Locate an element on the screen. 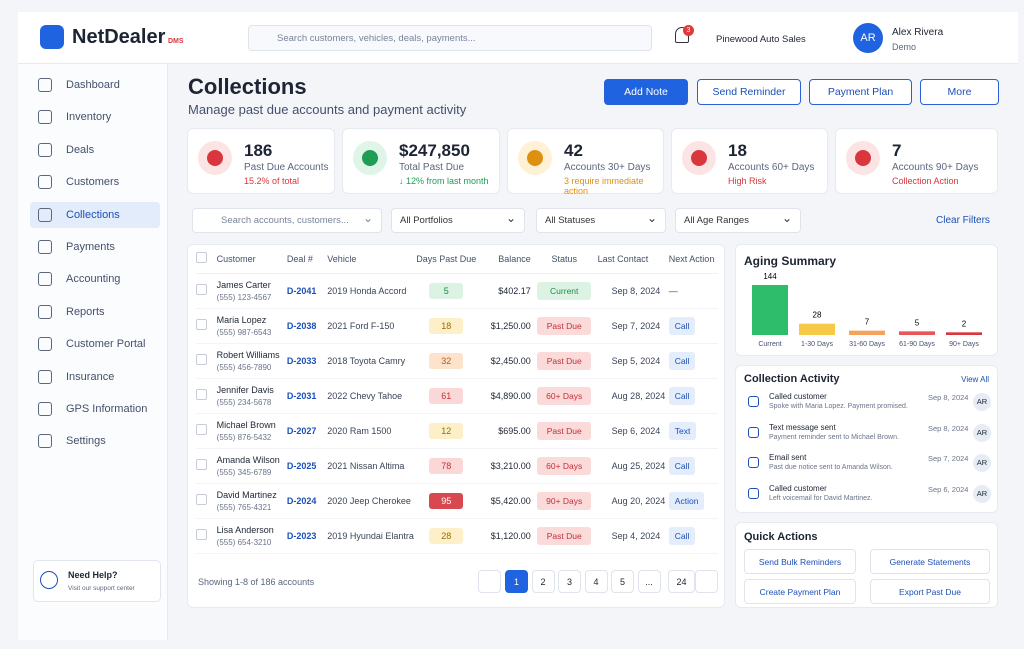 The width and height of the screenshot is (1024, 649). days-badge: 61 is located at coordinates (446, 395).